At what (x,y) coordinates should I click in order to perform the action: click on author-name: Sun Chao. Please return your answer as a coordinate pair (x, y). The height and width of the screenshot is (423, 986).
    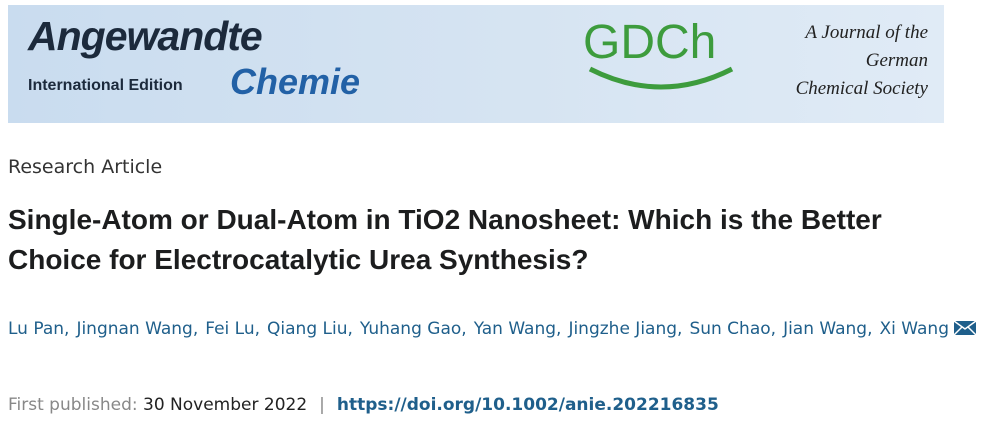
    Looking at the image, I should click on (730, 329).